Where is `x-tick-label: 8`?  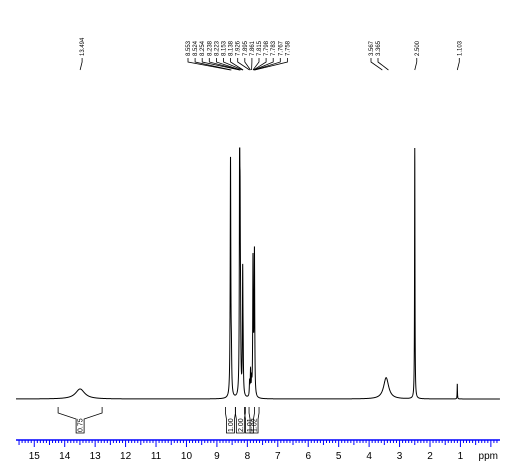
x-tick-label: 8 is located at coordinates (248, 456).